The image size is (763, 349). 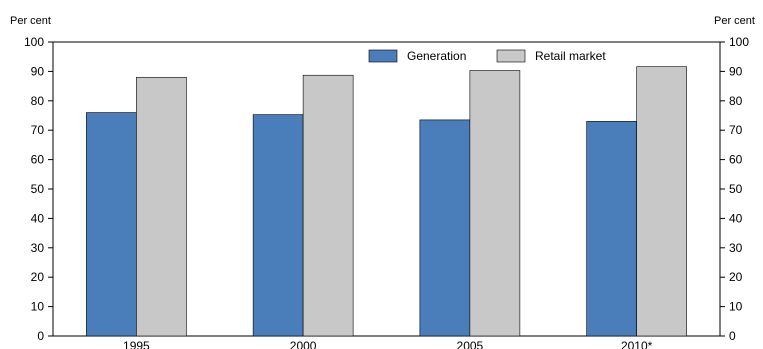 I want to click on y-tick-label-right: 70, so click(x=736, y=130).